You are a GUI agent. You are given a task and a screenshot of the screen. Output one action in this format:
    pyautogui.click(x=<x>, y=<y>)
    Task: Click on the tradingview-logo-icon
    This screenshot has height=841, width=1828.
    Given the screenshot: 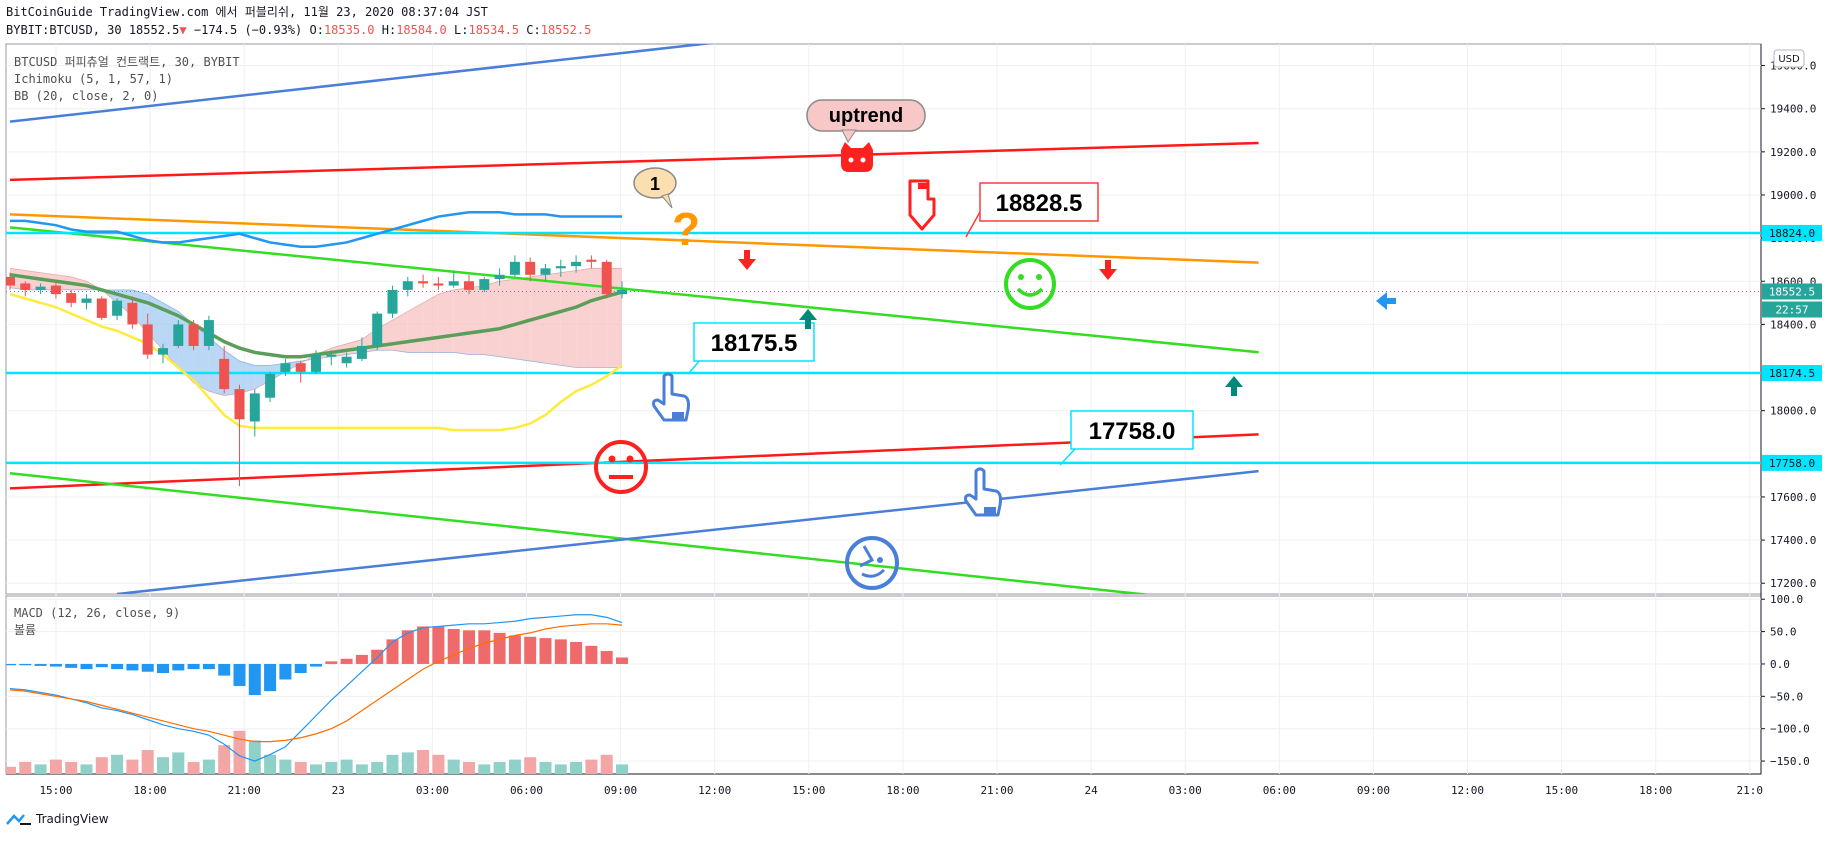 What is the action you would take?
    pyautogui.click(x=18, y=819)
    